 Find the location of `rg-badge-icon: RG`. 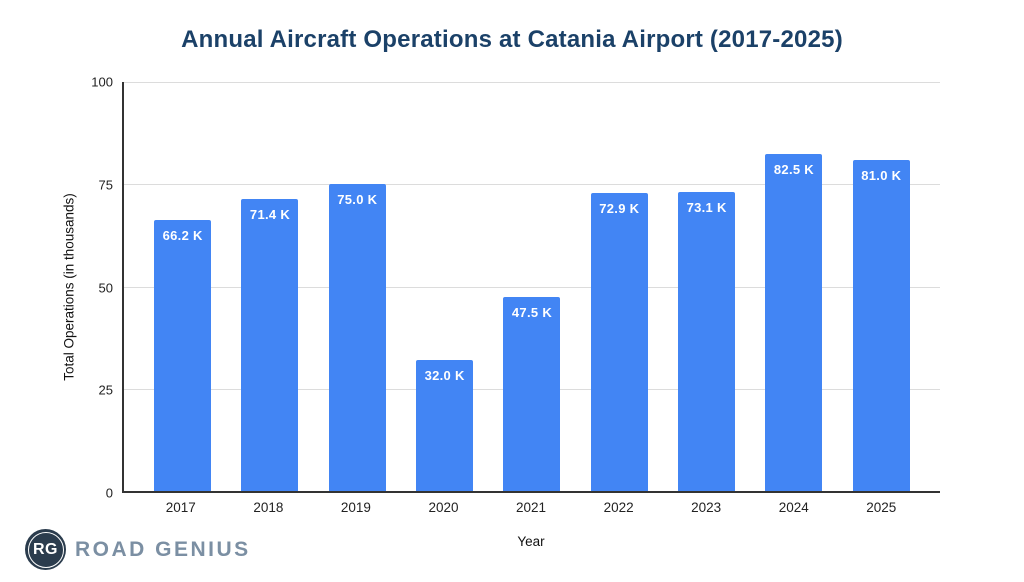

rg-badge-icon: RG is located at coordinates (45, 549).